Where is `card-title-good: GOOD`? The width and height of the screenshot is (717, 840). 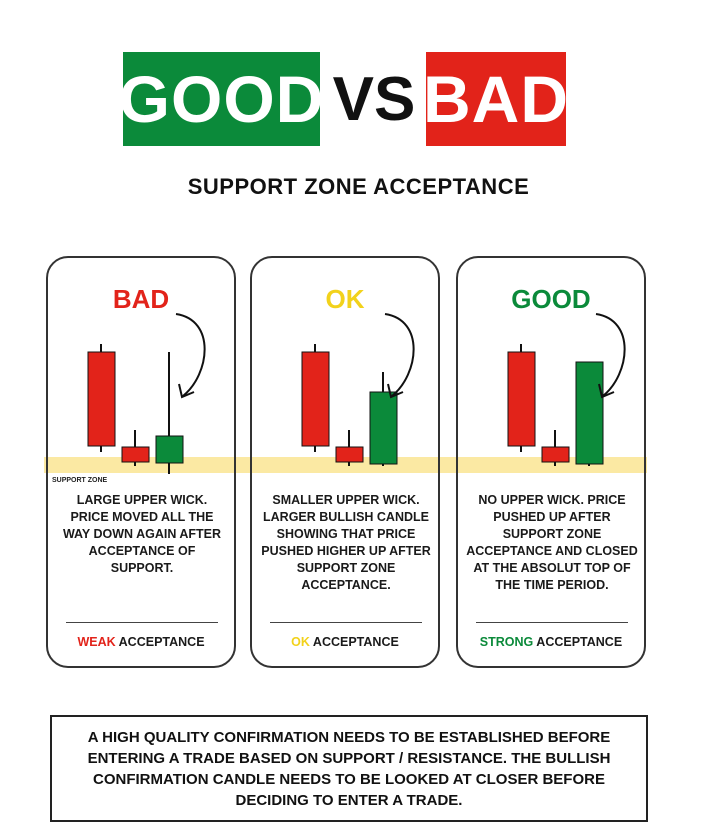
card-title-good: GOOD is located at coordinates (551, 299).